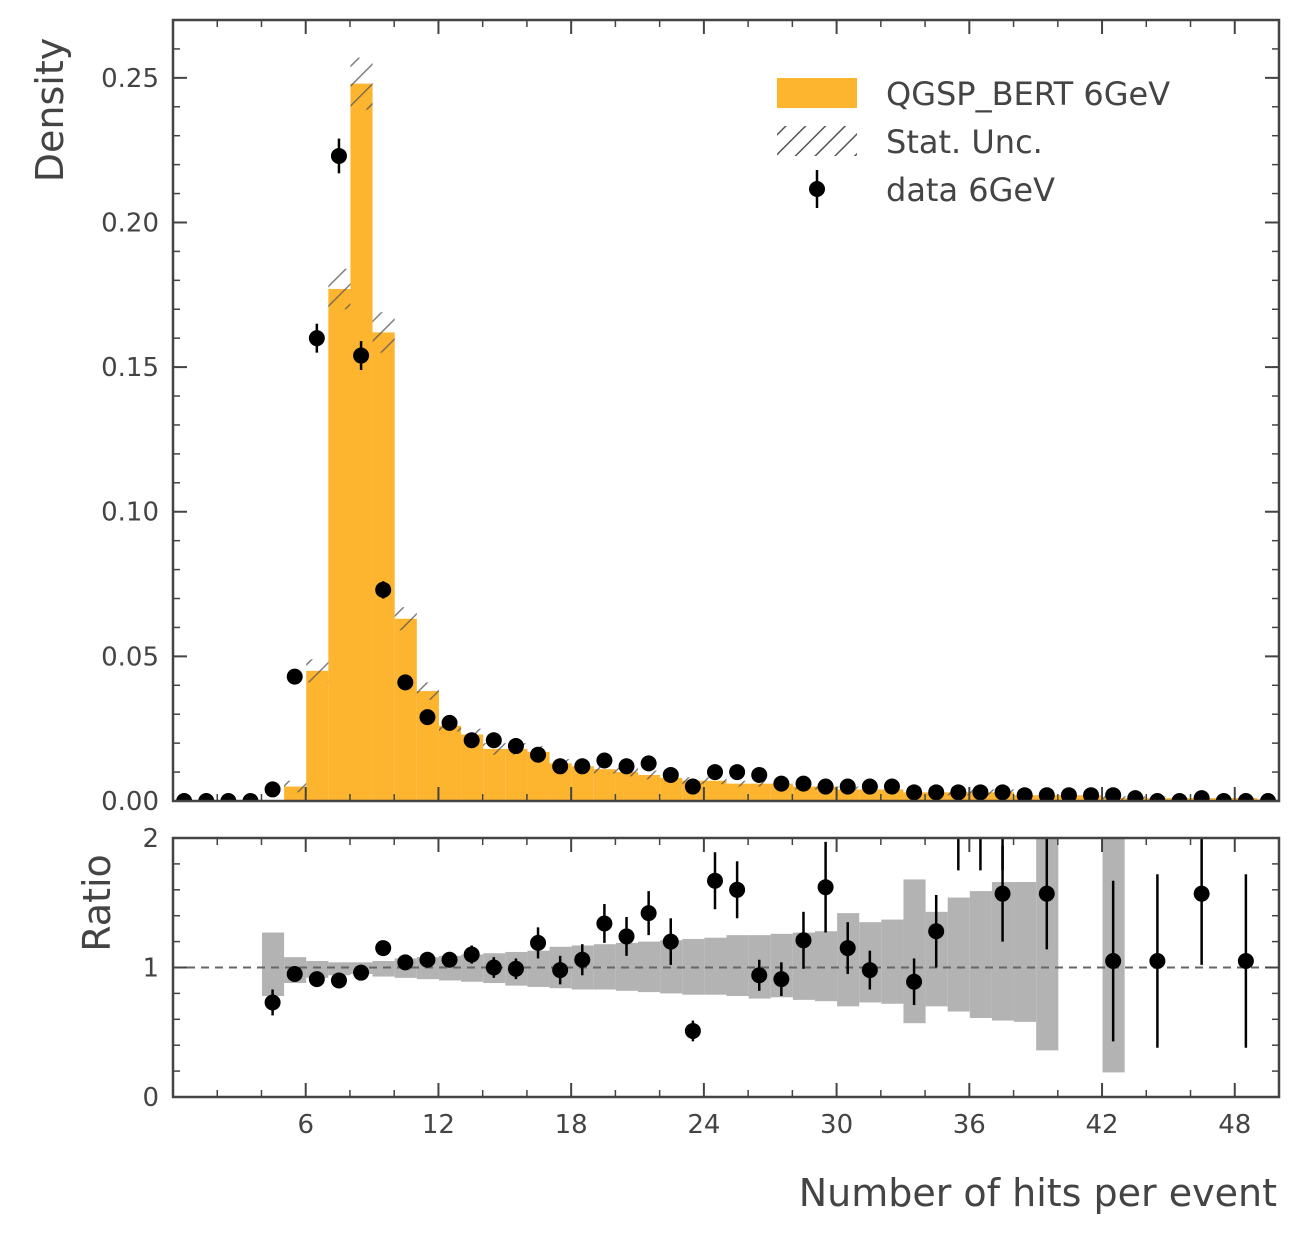 The height and width of the screenshot is (1236, 1298). I want to click on ratio-ytick-label: 1, so click(150, 969).